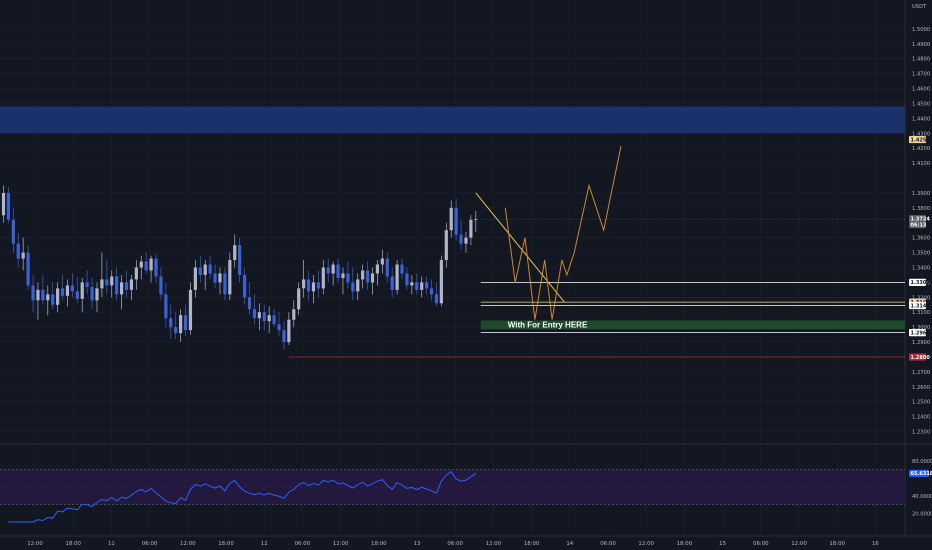  Describe the element at coordinates (692, 325) in the screenshot. I see `entry-zone` at that location.